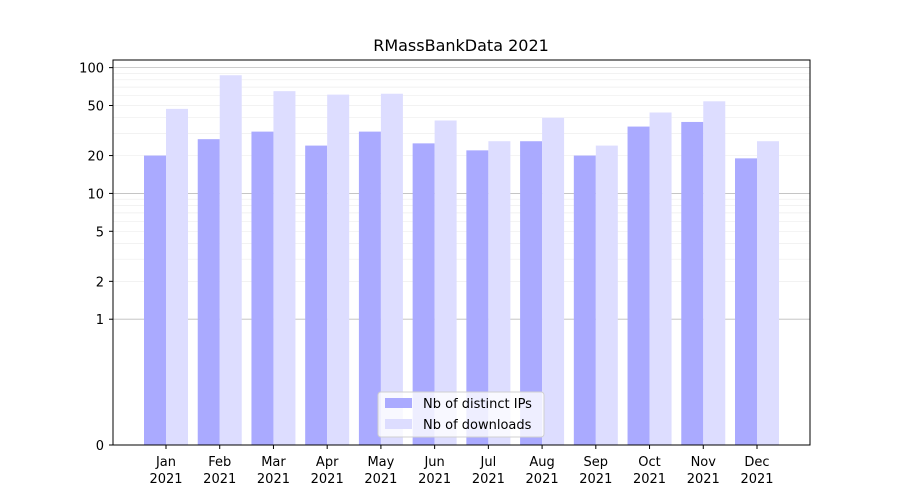  Describe the element at coordinates (488, 462) in the screenshot. I see `x-tick-label-month: Jul` at that location.